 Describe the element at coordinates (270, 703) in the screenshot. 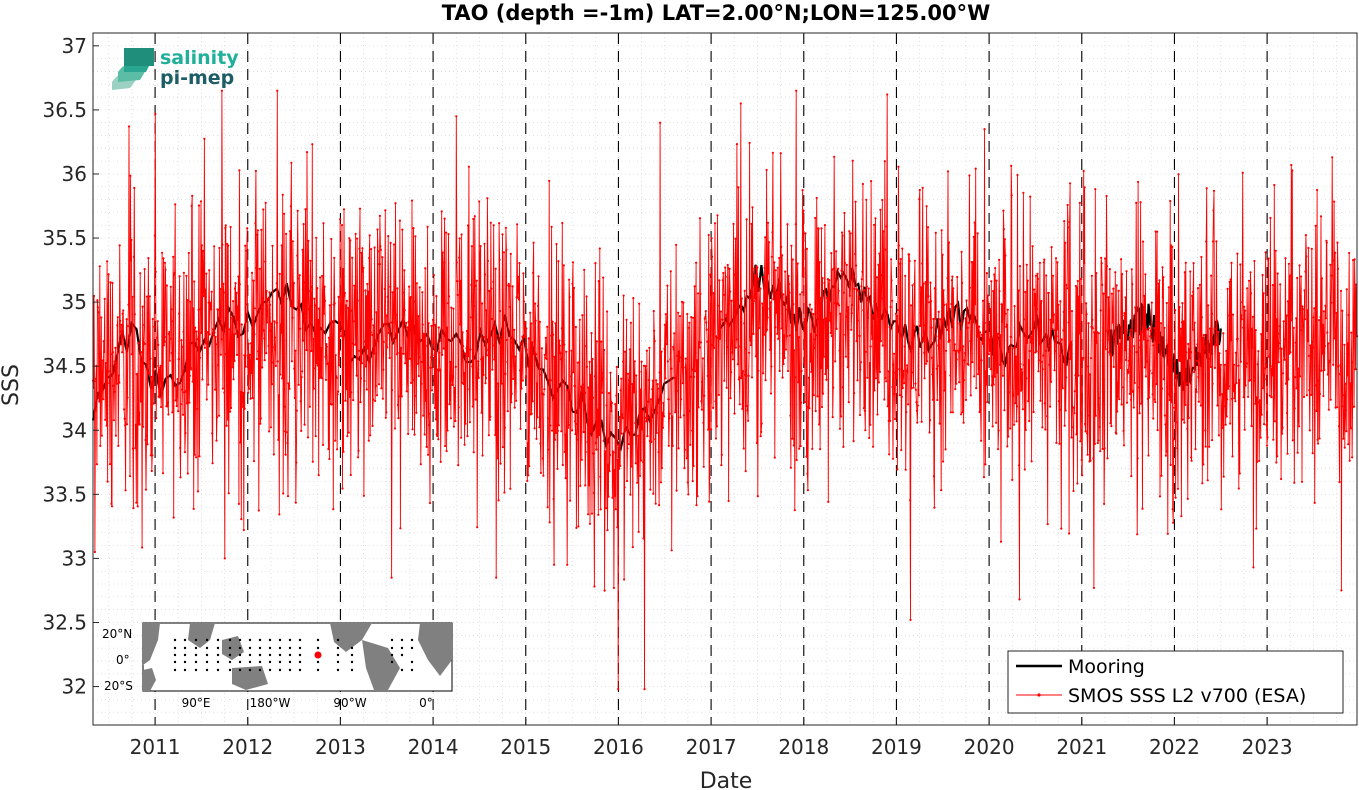

I see `inset-lon-180w: 180°W` at that location.